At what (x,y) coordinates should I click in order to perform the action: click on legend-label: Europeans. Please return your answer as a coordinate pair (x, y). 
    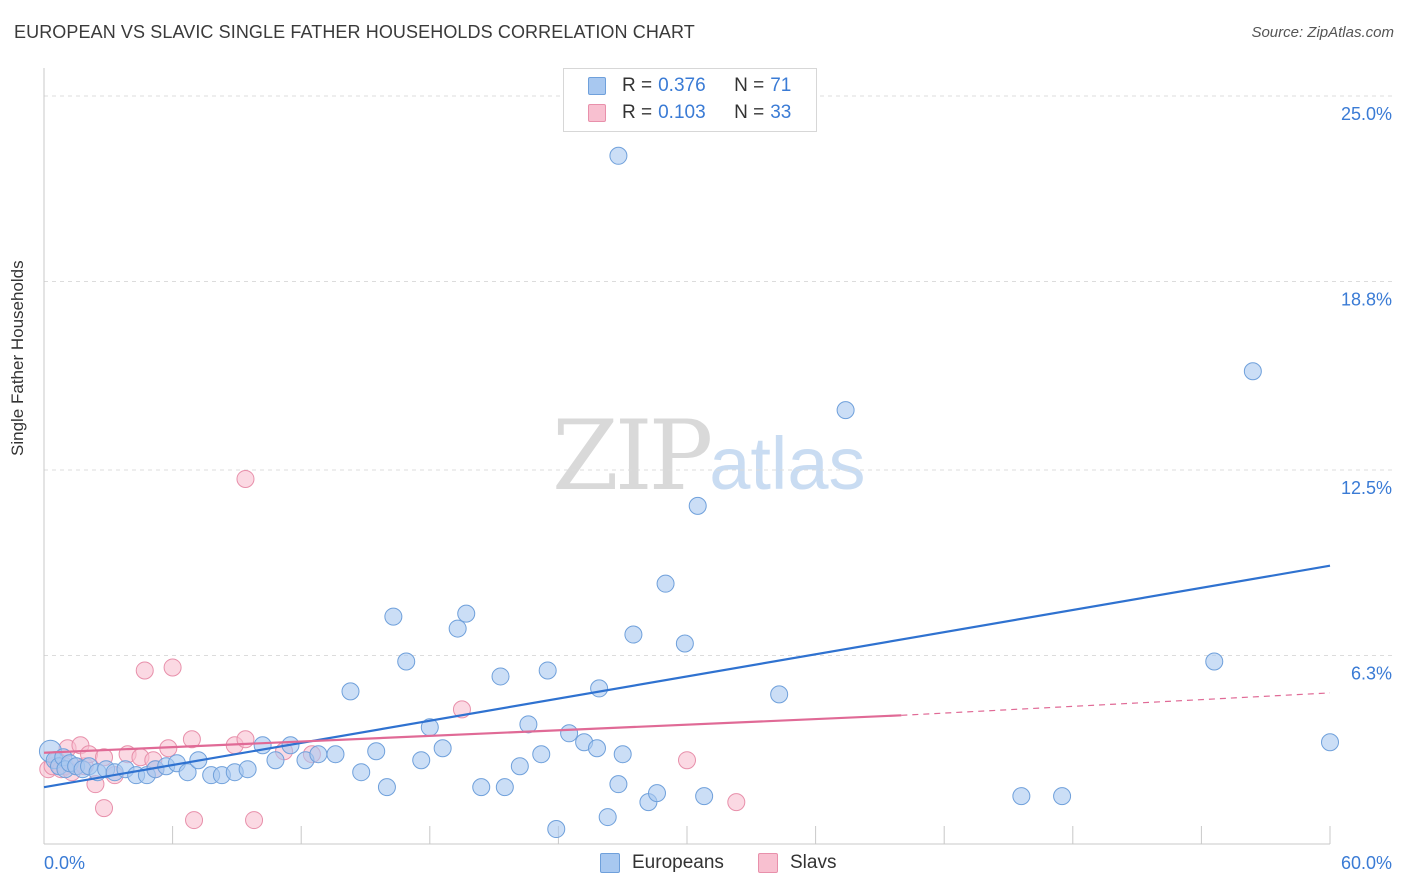
    Looking at the image, I should click on (678, 862).